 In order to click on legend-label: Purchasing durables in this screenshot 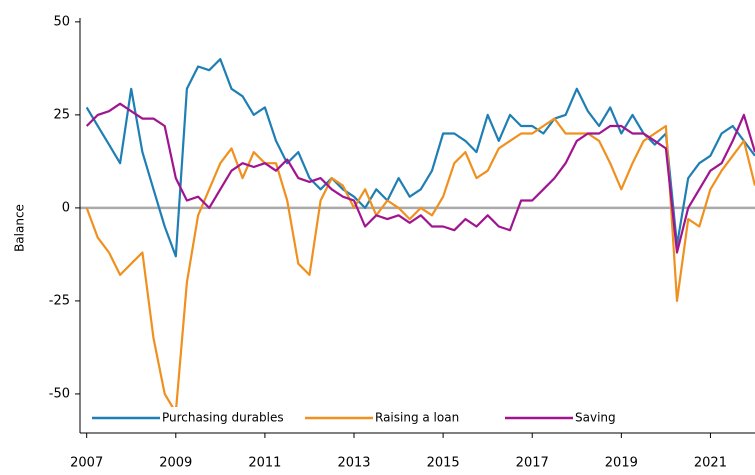, I will do `click(223, 418)`.